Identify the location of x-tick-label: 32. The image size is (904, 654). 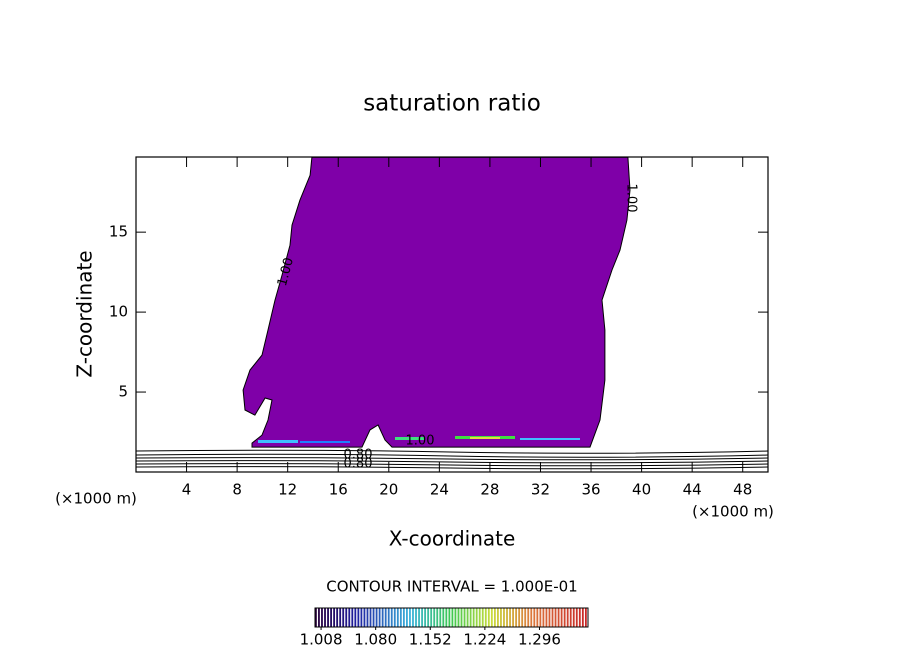
(540, 490).